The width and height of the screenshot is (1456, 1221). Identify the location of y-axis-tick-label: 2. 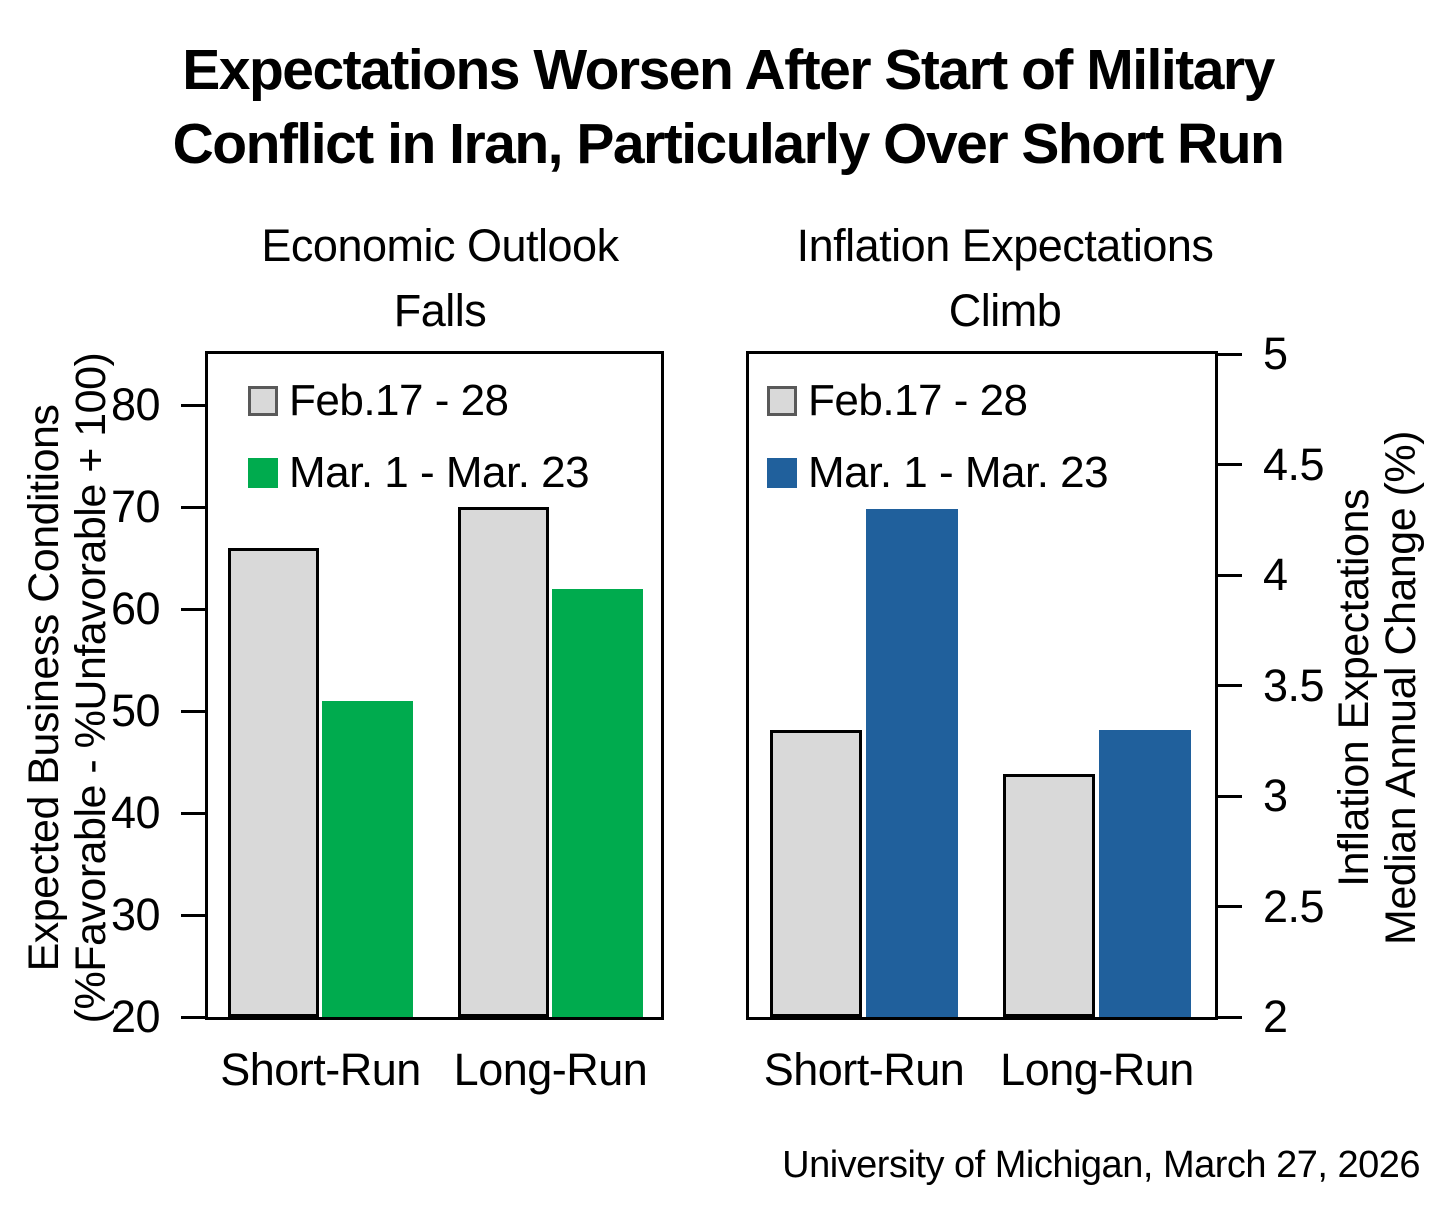
(1275, 1016).